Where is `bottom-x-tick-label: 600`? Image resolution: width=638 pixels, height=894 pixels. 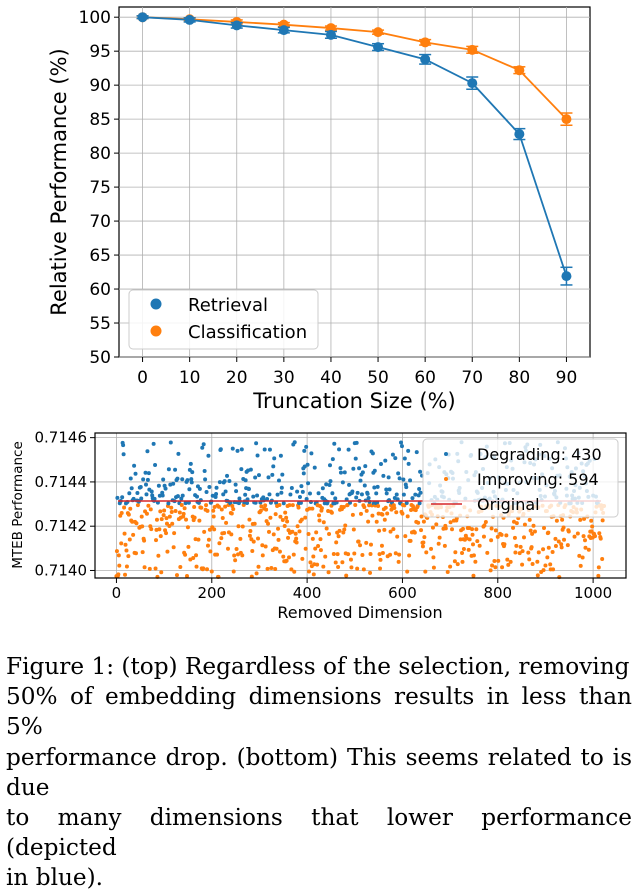 bottom-x-tick-label: 600 is located at coordinates (402, 593).